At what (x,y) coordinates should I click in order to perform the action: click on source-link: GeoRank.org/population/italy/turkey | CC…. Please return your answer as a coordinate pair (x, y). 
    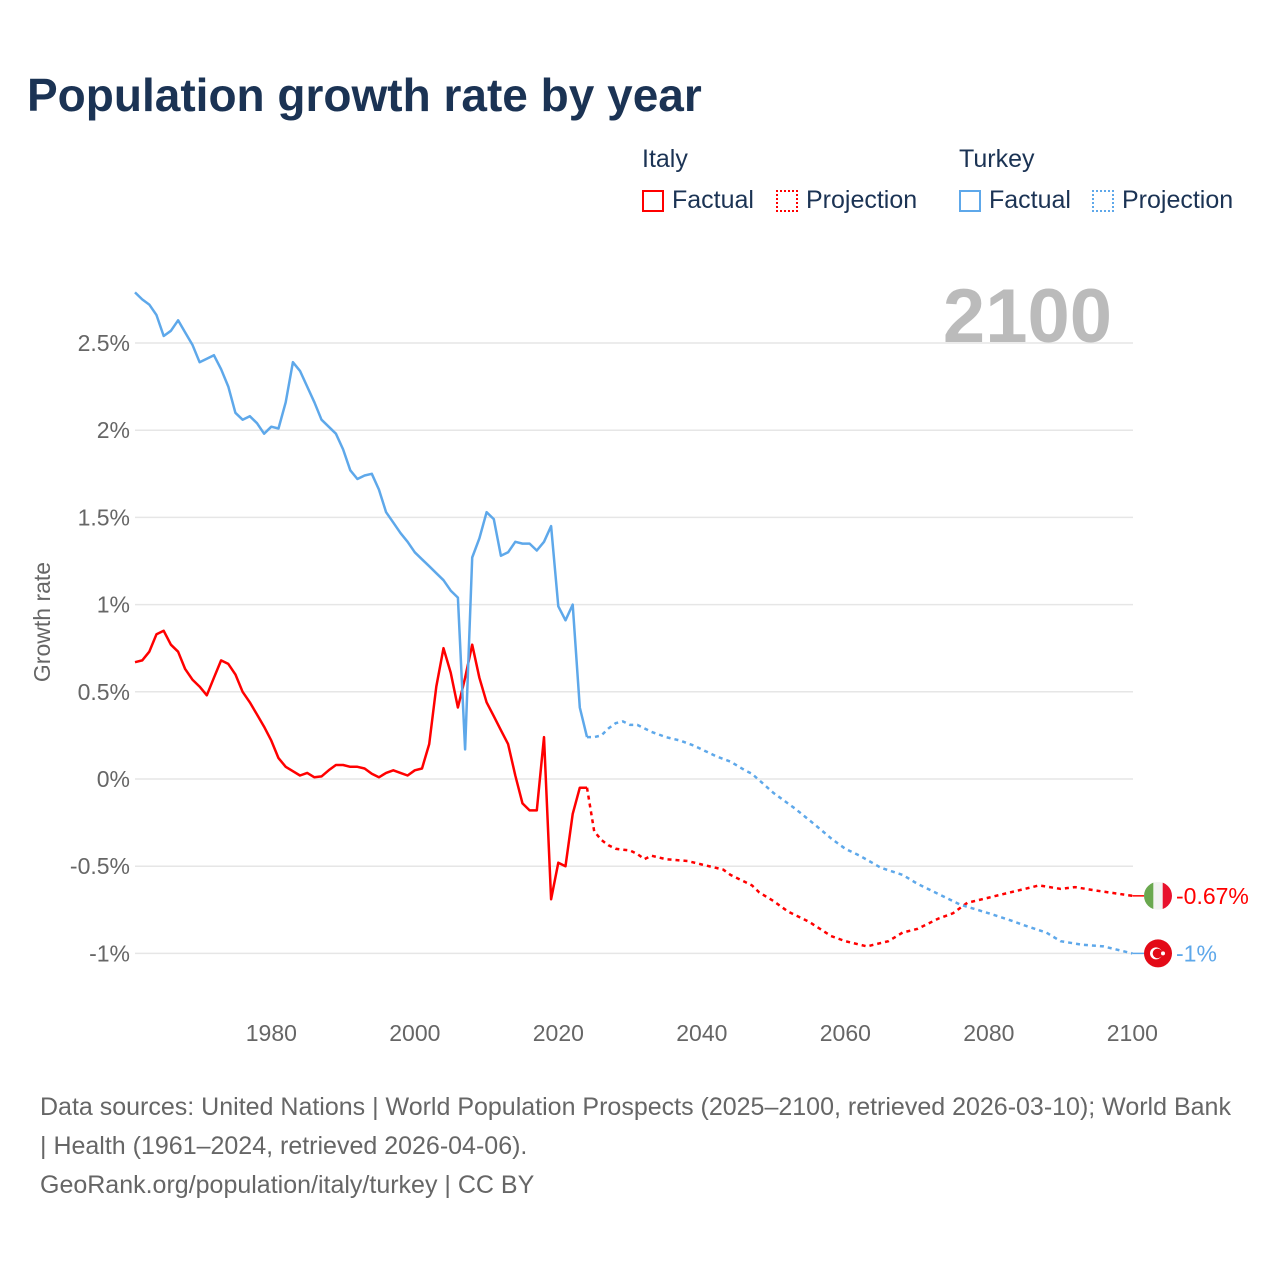
    Looking at the image, I should click on (287, 1185).